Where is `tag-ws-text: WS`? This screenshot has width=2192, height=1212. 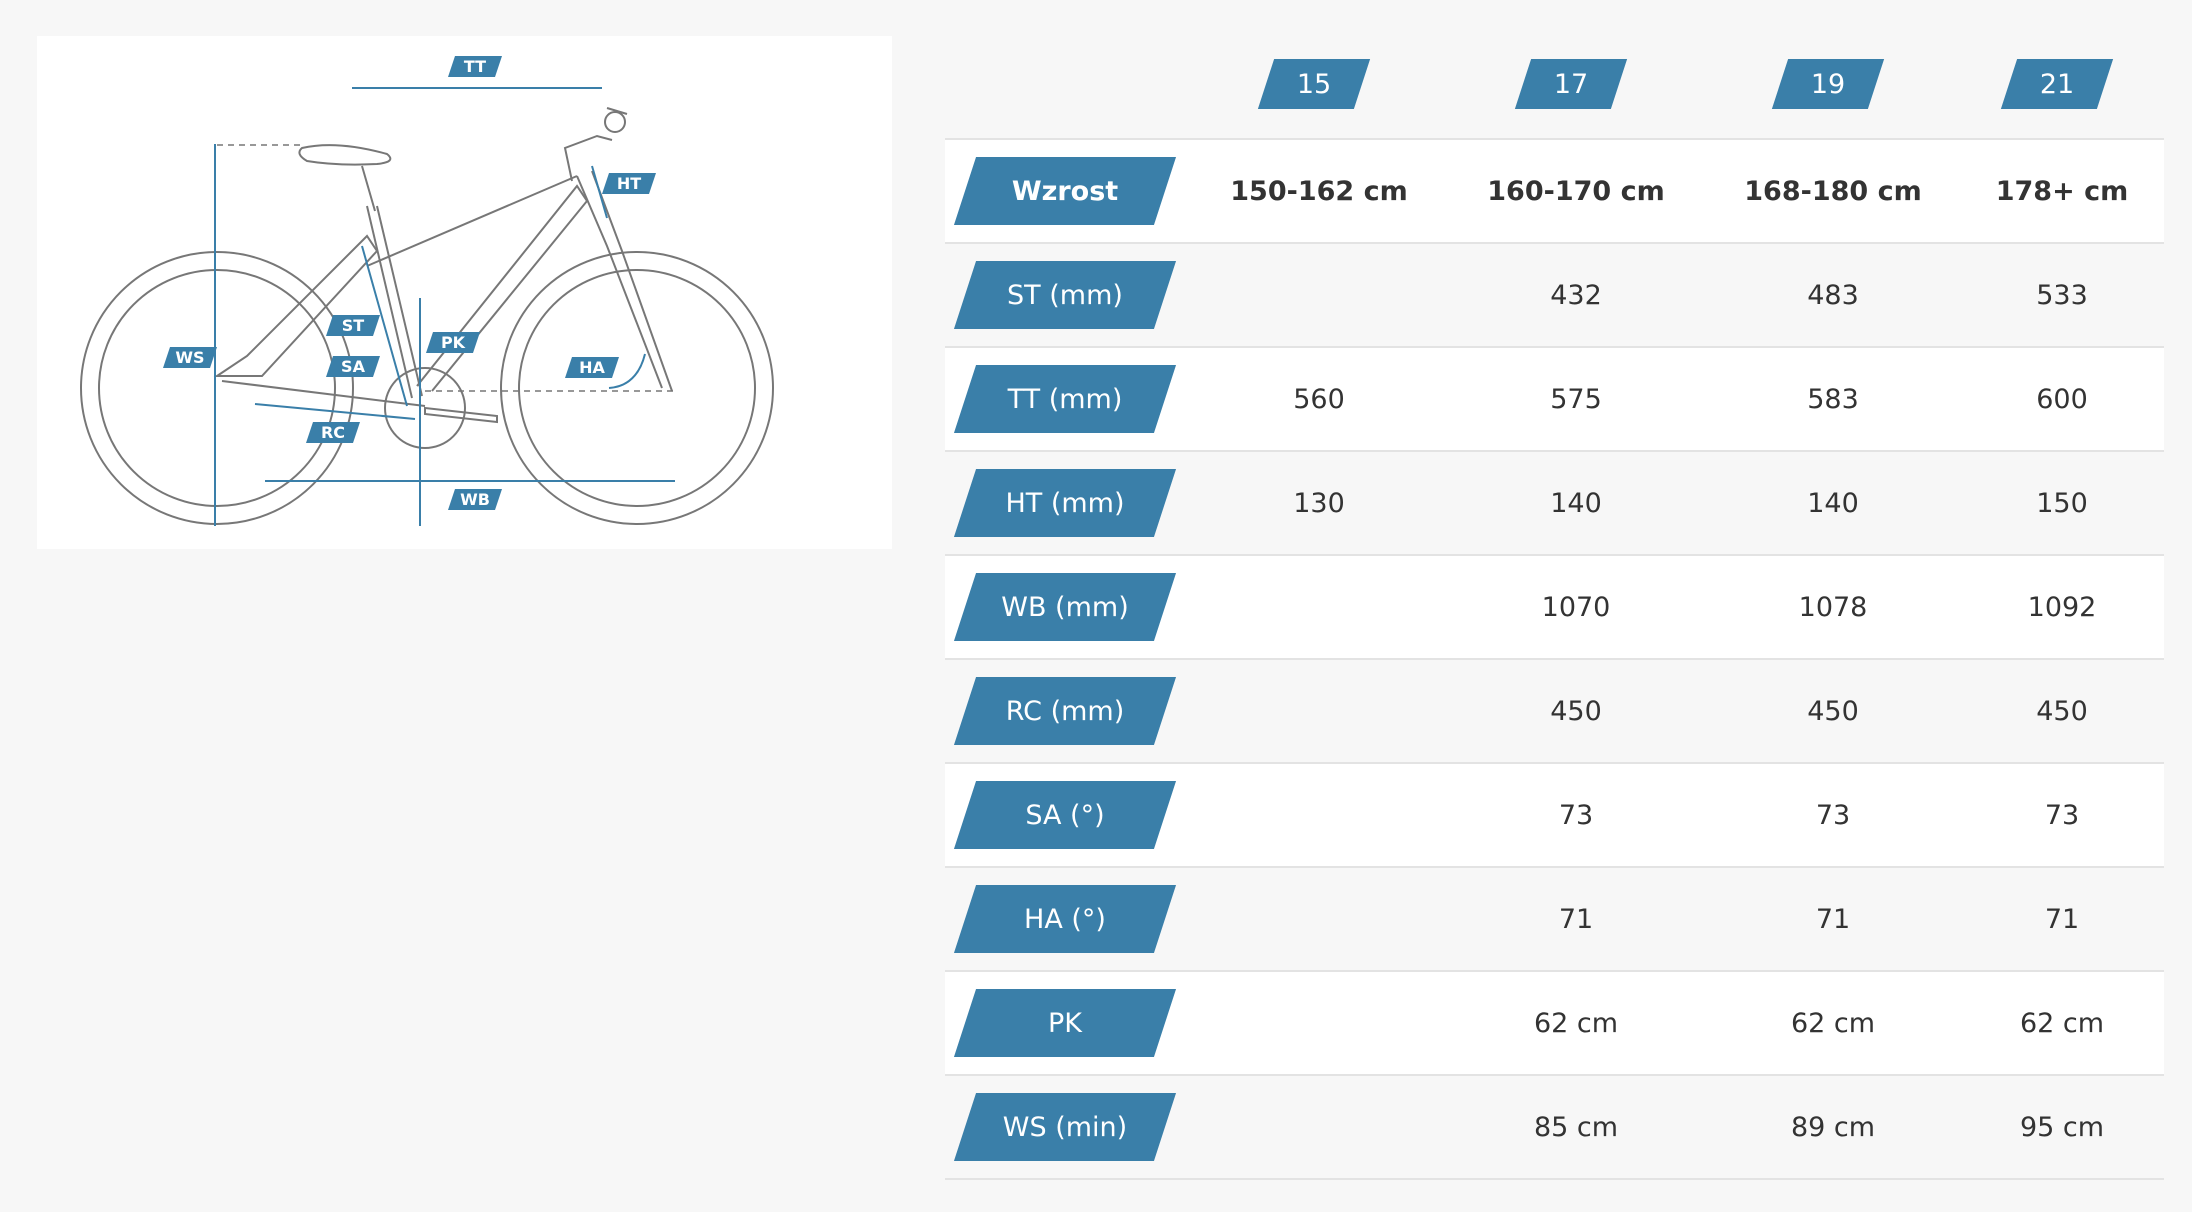
tag-ws-text: WS is located at coordinates (189, 357).